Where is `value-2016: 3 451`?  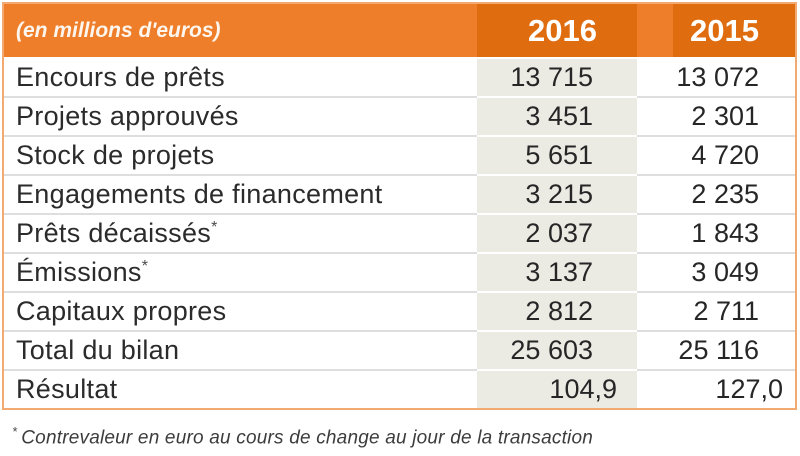
value-2016: 3 451 is located at coordinates (557, 115).